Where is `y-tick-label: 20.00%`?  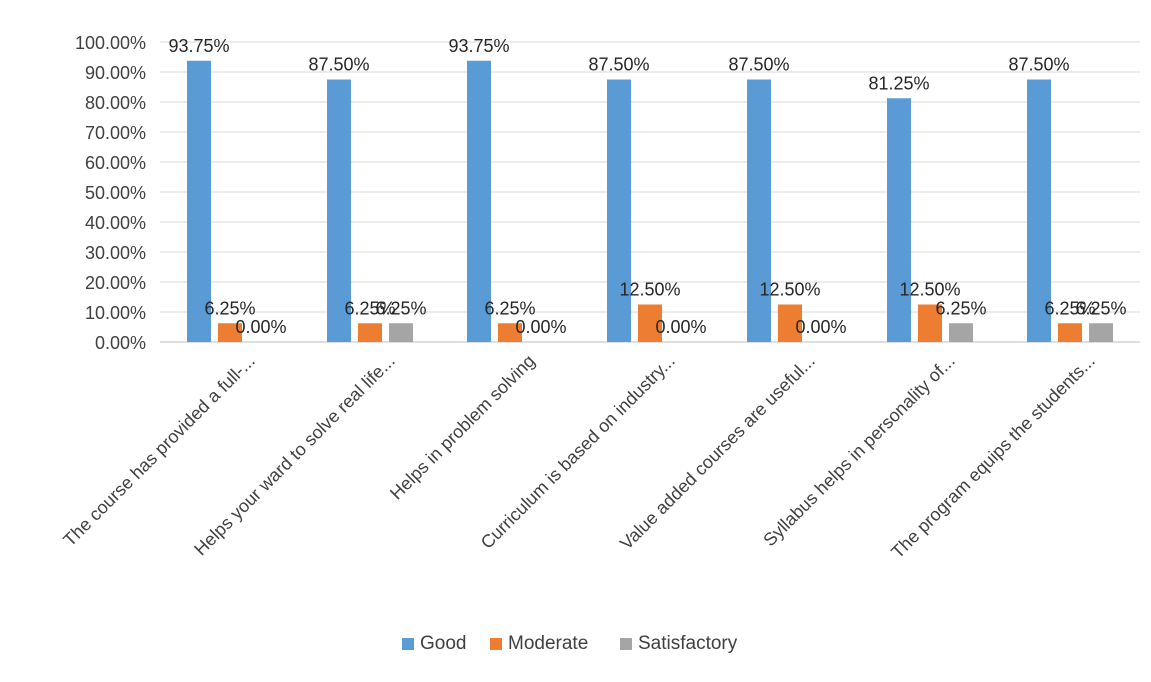
y-tick-label: 20.00% is located at coordinates (115, 283).